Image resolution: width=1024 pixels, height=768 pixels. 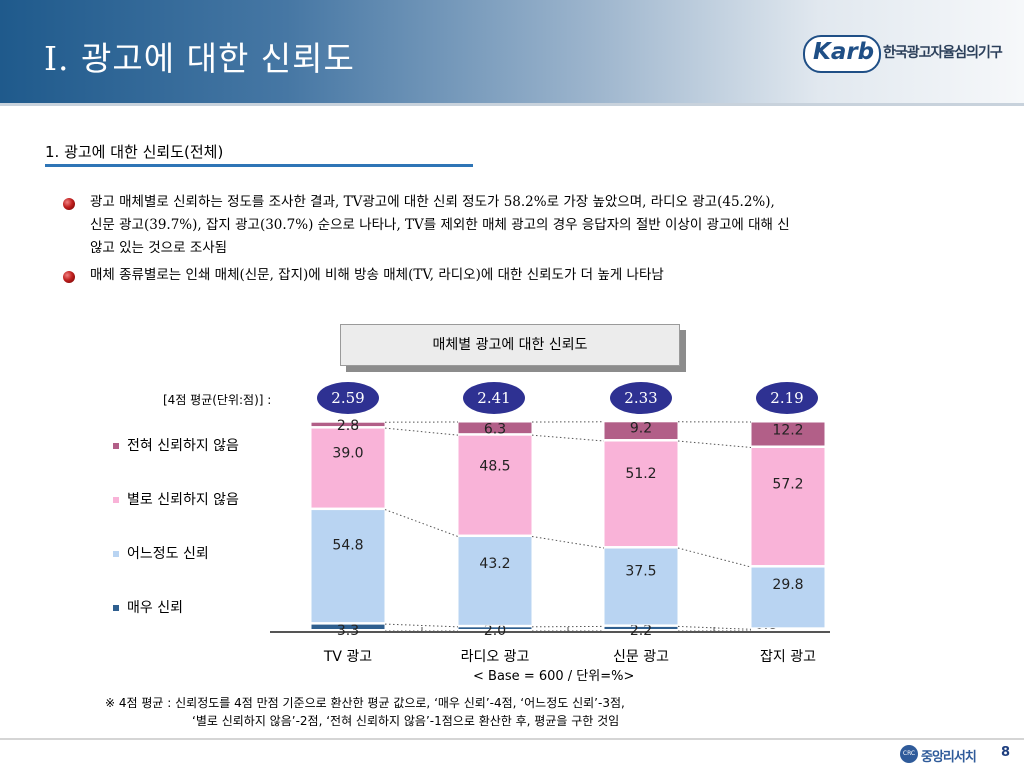 What do you see at coordinates (788, 657) in the screenshot?
I see `x-tick-label: 잡지 광고` at bounding box center [788, 657].